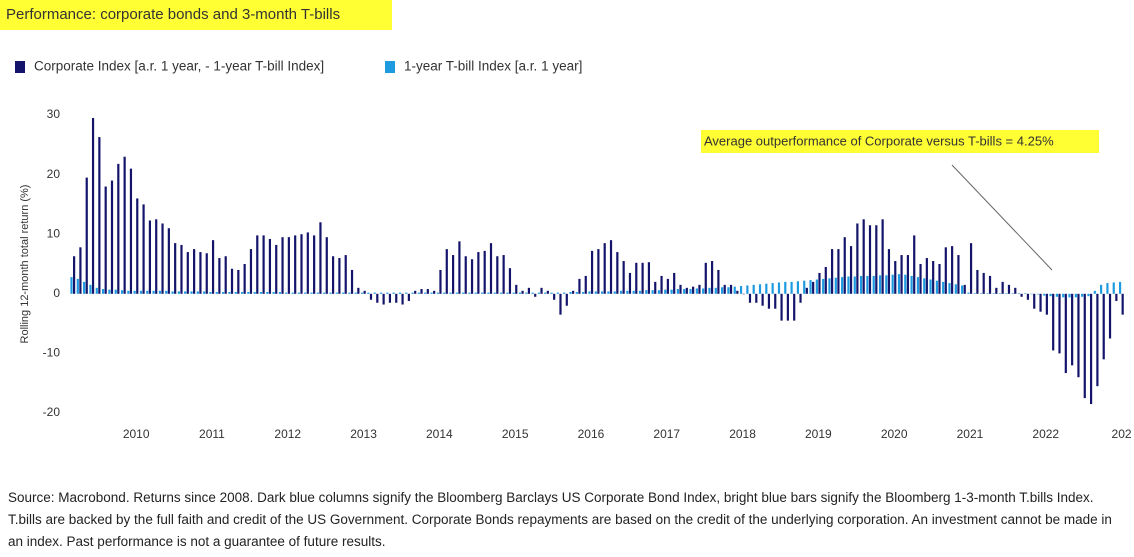  What do you see at coordinates (666, 434) in the screenshot?
I see `x-tick-label: 2017` at bounding box center [666, 434].